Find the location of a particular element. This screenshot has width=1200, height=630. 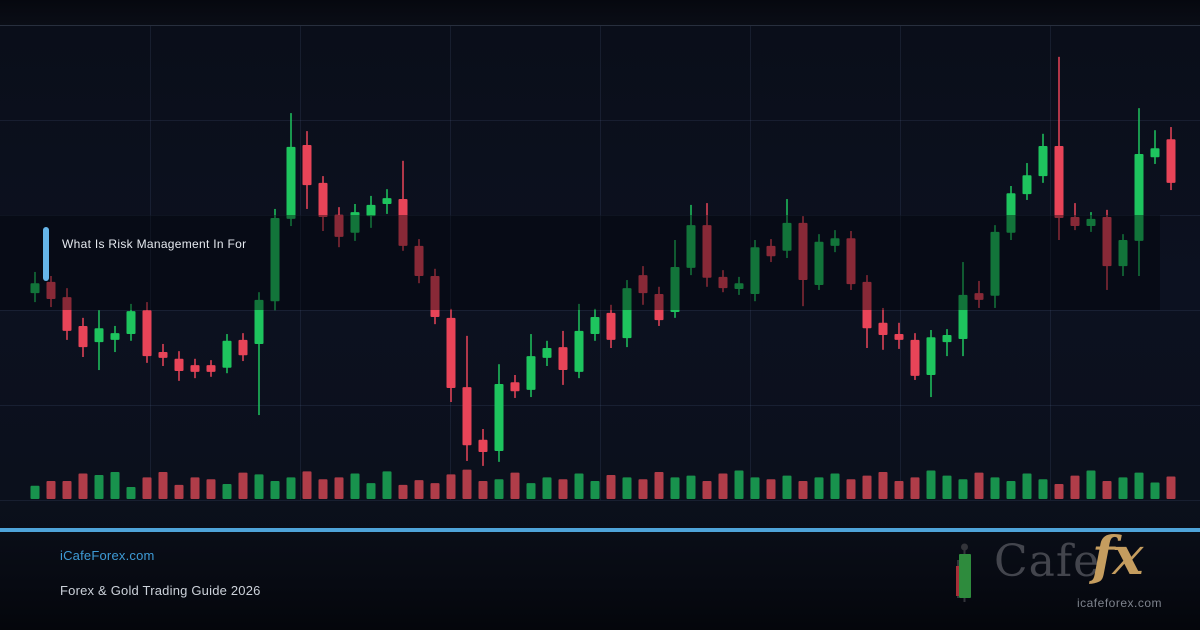

footer-site-link: iCafeForex.com is located at coordinates (107, 555).